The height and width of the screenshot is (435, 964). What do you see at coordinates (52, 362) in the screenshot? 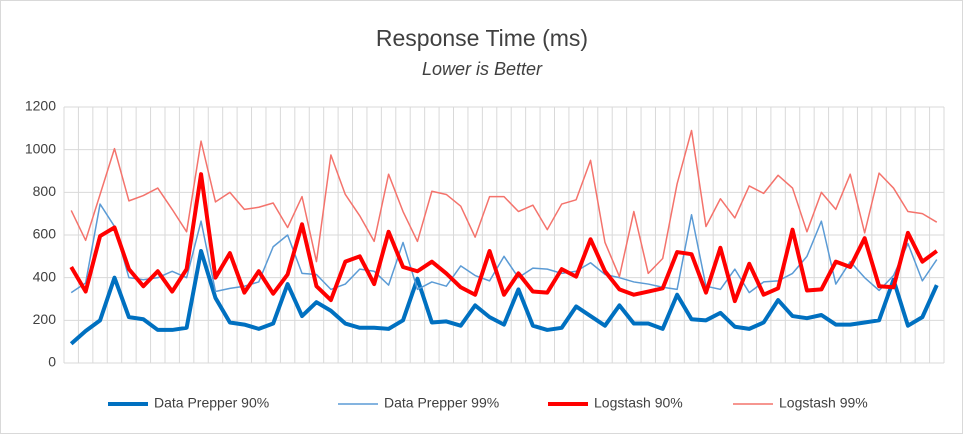
I see `y-tick-label: 0` at bounding box center [52, 362].